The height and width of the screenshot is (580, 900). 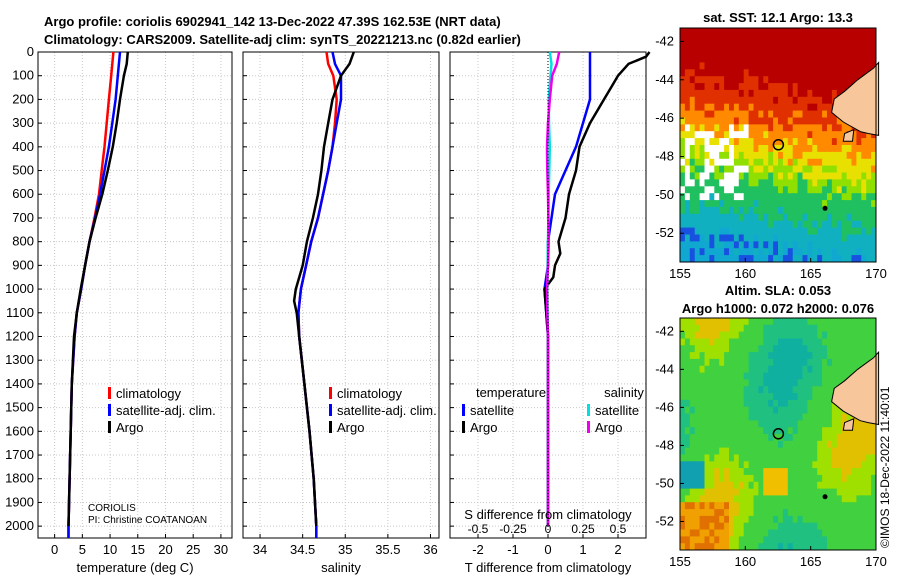 I want to click on series-line-satellite-adj--clim-, so click(x=94, y=294).